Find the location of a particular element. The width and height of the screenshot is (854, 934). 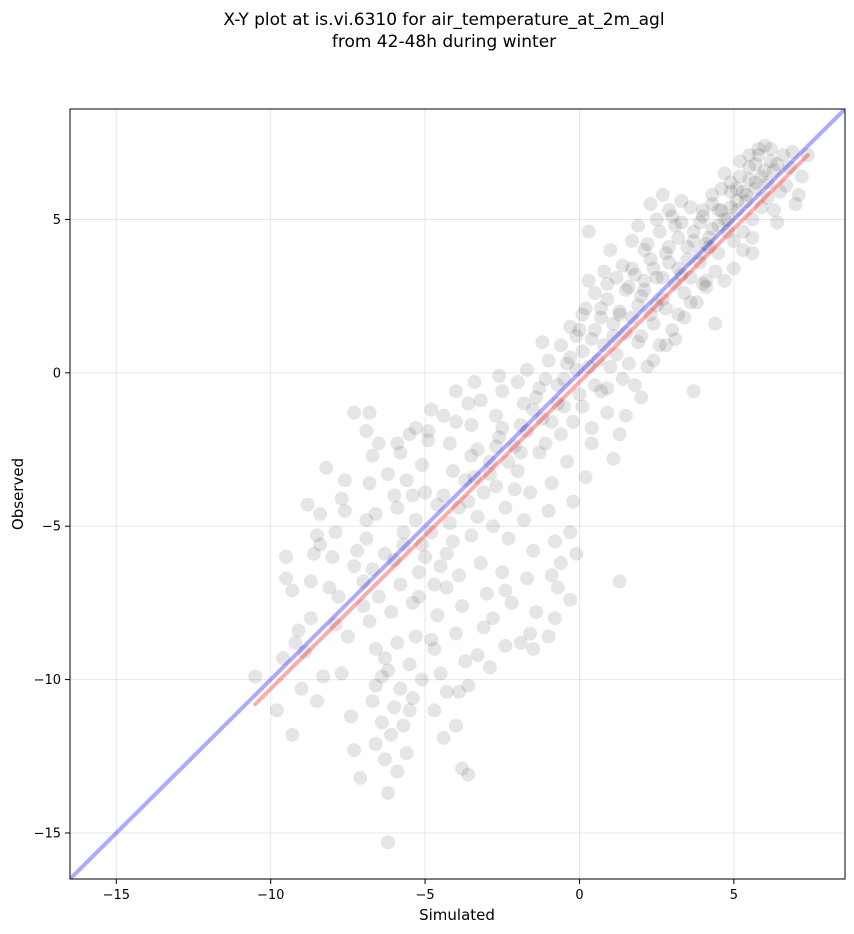

x-axis-ticks: −15 −10 −5 0 5 is located at coordinates (420, 891).